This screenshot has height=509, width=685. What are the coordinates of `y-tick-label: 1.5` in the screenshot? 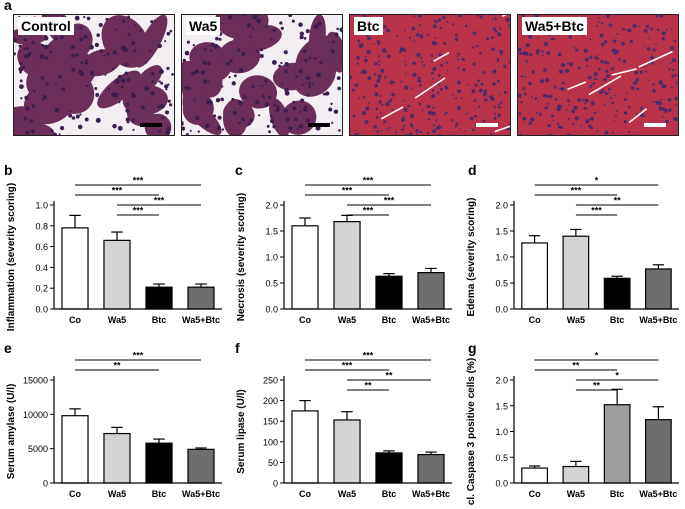 It's located at (271, 232).